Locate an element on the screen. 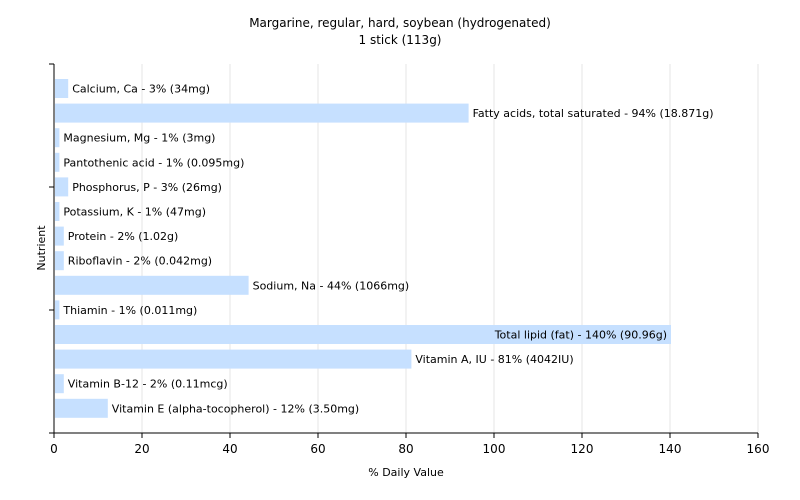 This screenshot has width=800, height=500. x-axis-title: % Daily Value is located at coordinates (406, 472).